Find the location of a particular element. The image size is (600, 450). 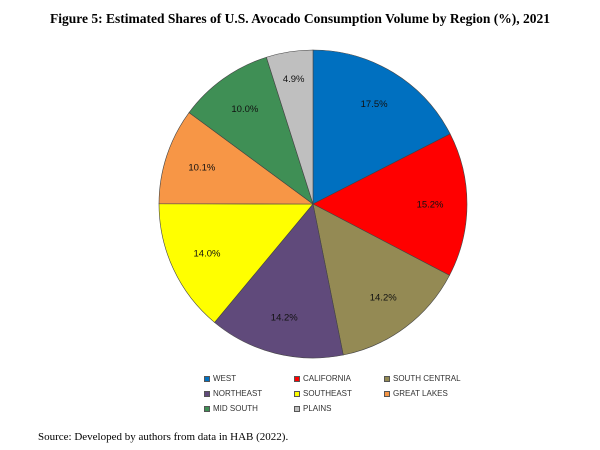

legend-item-california: CALIFORNIA is located at coordinates (322, 378).